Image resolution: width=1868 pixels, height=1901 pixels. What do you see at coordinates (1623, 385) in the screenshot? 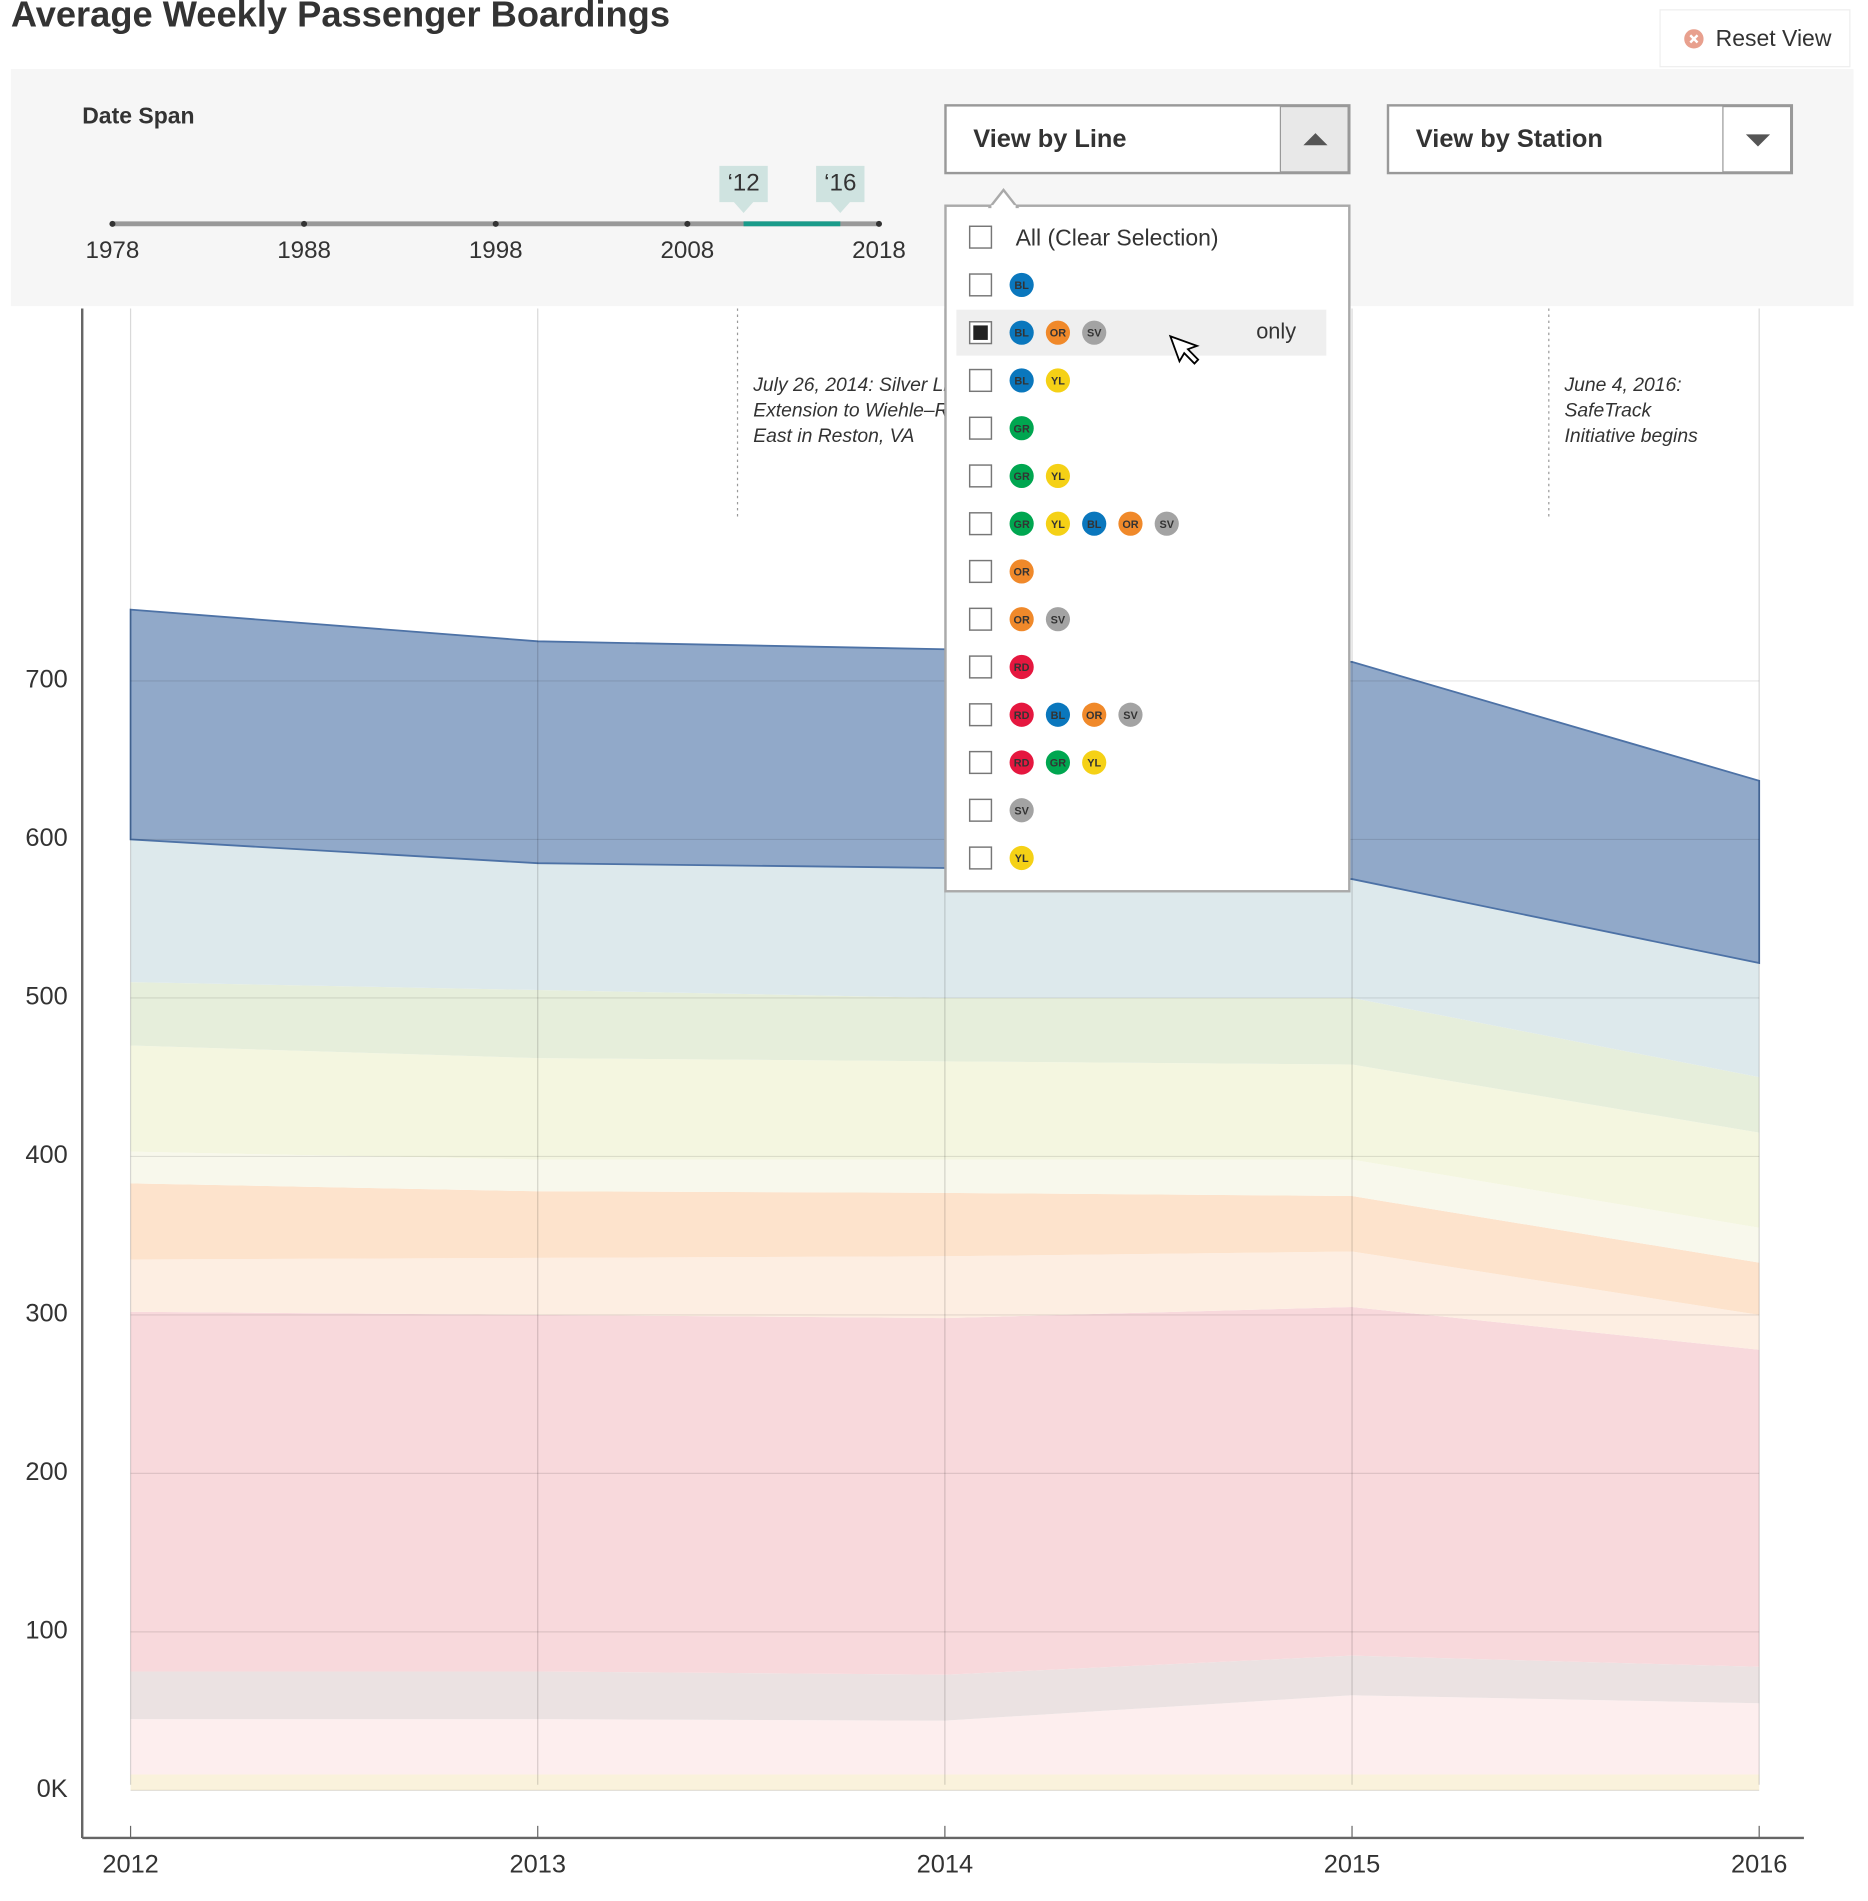
I see `annotation-text: June 4, 2016:` at bounding box center [1623, 385].